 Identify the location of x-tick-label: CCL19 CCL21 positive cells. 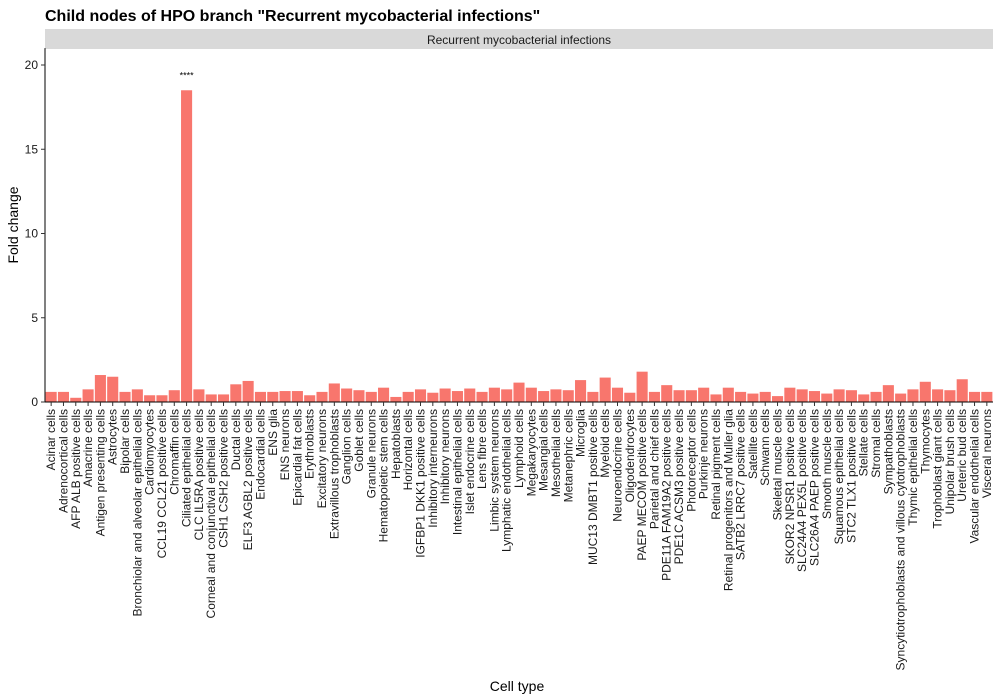
(162, 483).